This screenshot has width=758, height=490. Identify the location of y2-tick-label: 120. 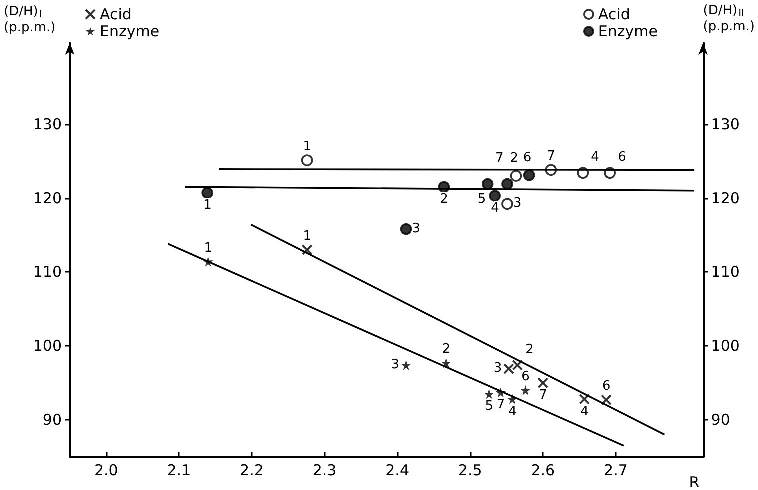
(725, 198).